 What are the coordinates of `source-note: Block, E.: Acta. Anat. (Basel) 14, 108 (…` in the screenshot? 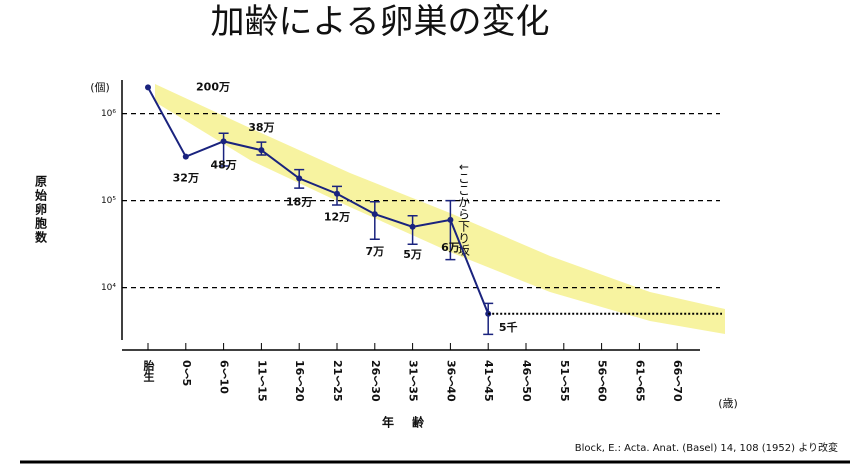 It's located at (706, 447).